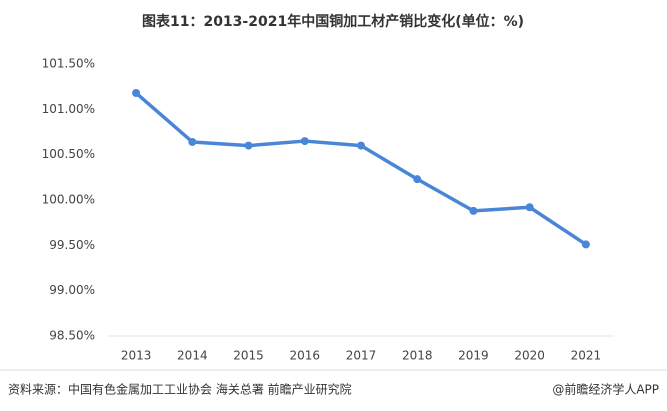 Image resolution: width=667 pixels, height=411 pixels. Describe the element at coordinates (68, 154) in the screenshot. I see `y-tick-label: 100.50%` at that location.